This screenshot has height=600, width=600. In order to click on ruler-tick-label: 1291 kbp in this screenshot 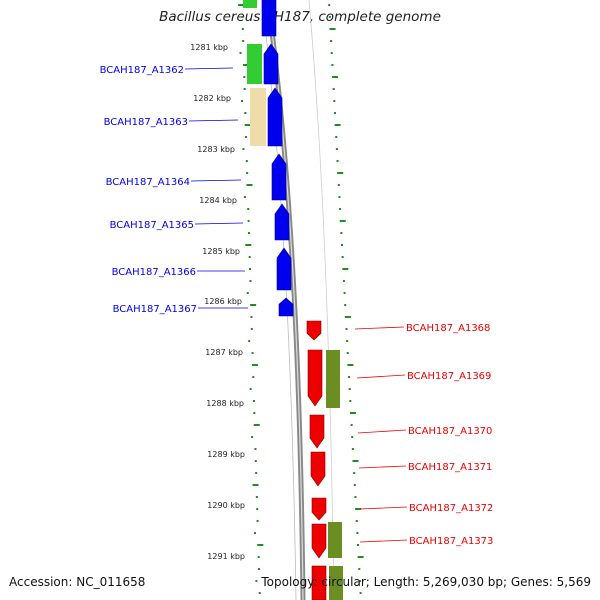, I will do `click(226, 556)`.